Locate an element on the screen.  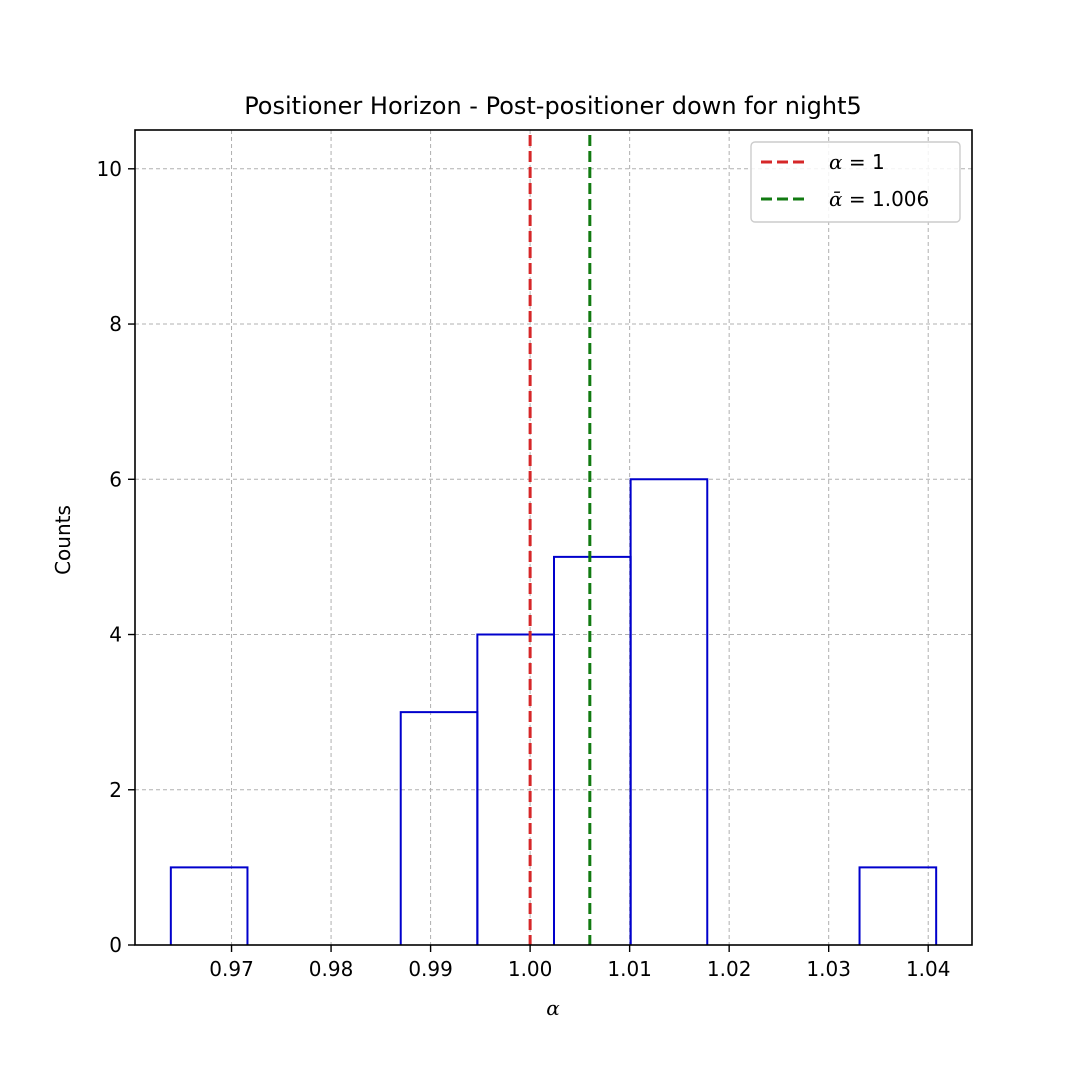
x-tick-label: 0.98 is located at coordinates (331, 969).